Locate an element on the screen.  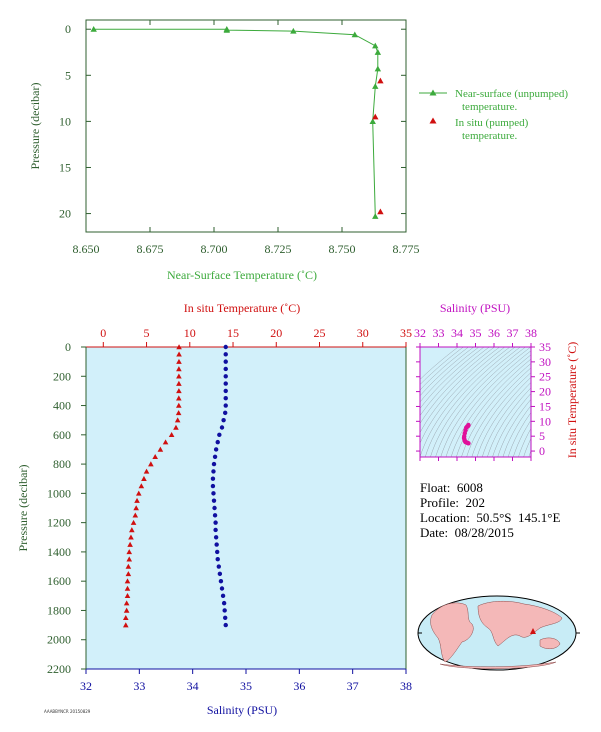
density-contours is located at coordinates (475, 402).